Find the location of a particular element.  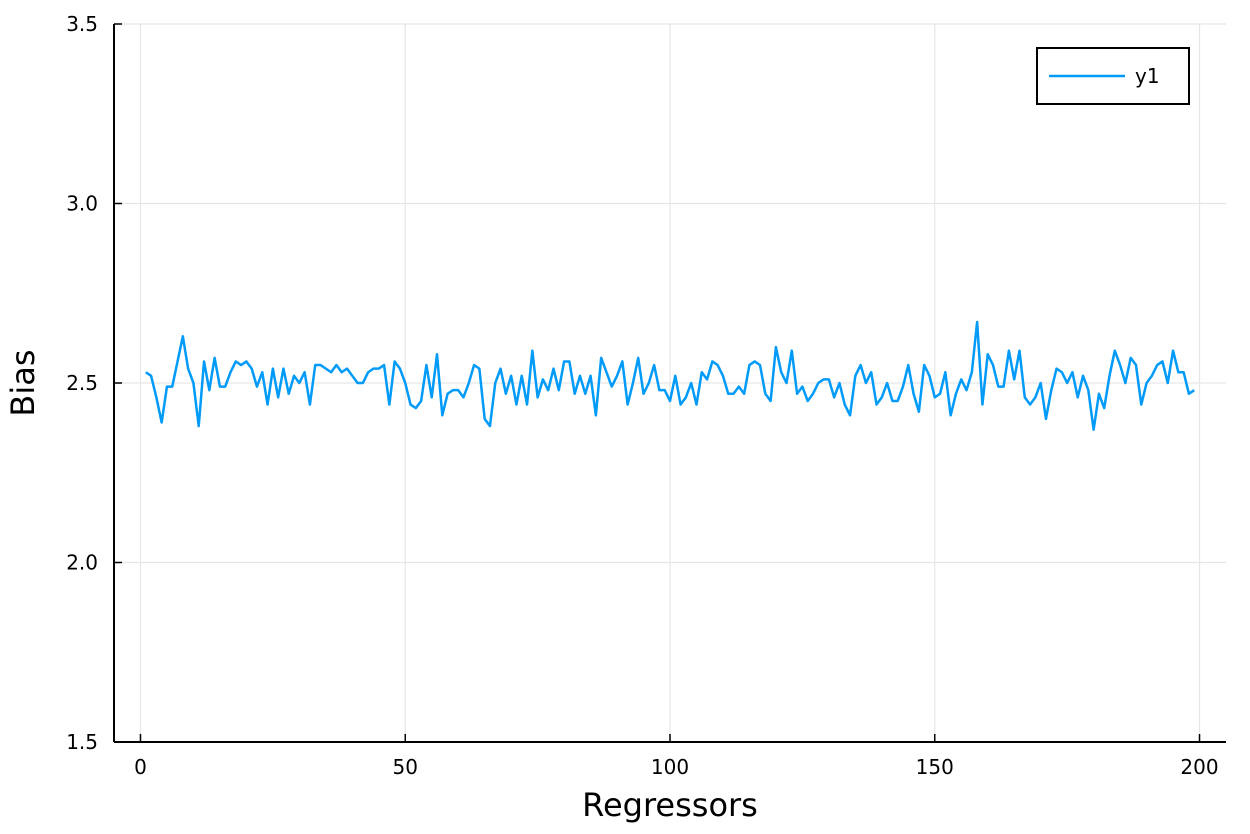

y-tick-label-2: 2.5 is located at coordinates (82, 383).